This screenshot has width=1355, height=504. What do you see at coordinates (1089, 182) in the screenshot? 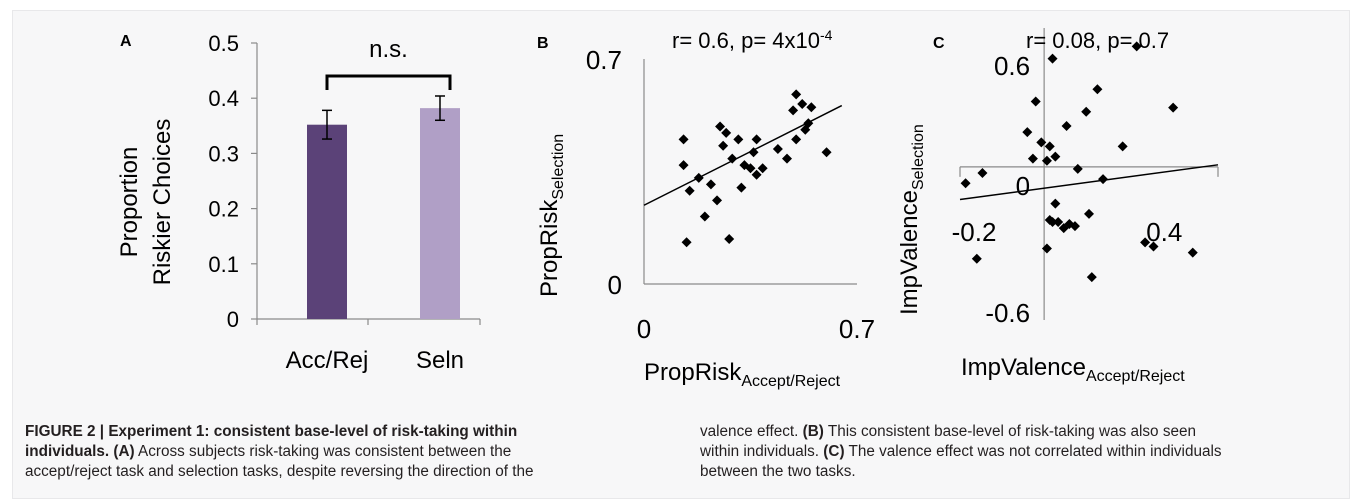
I see `trend-line` at bounding box center [1089, 182].